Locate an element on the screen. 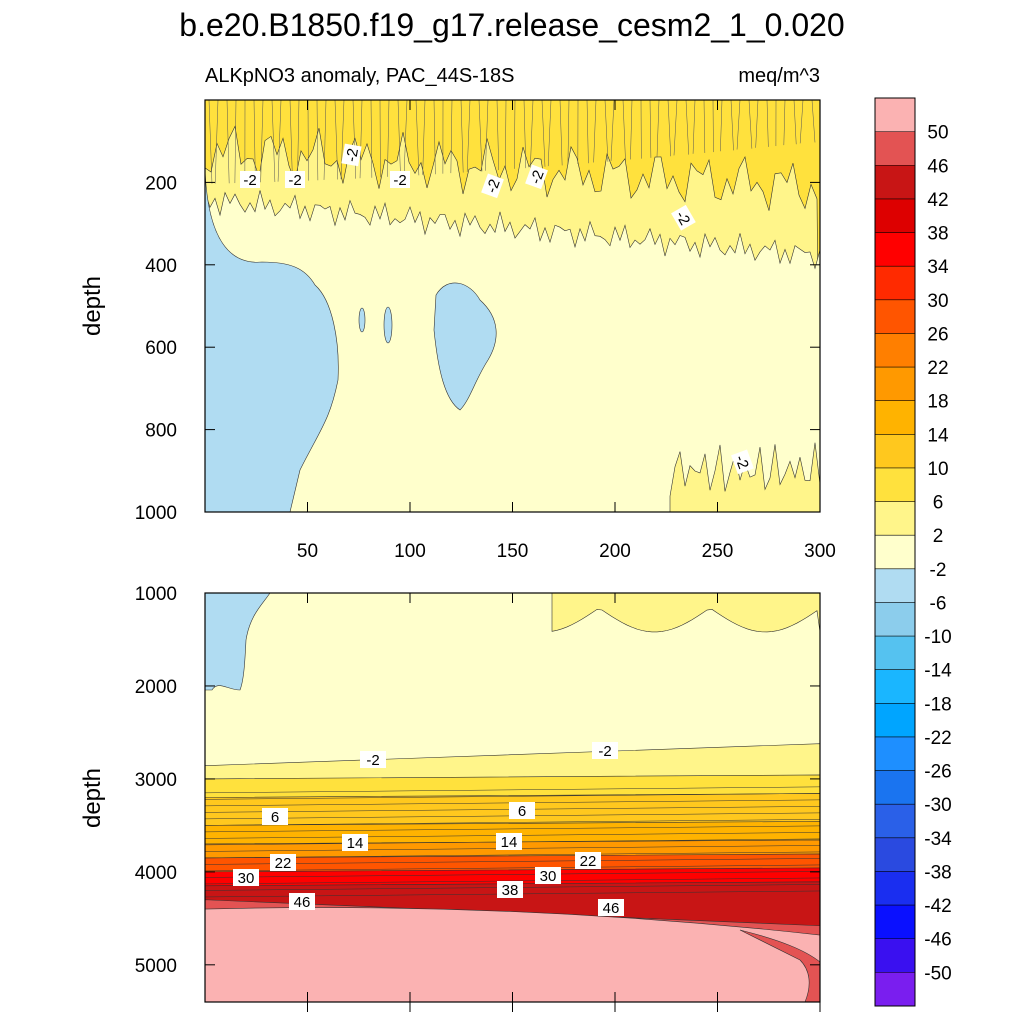  colorbar-label: -50 is located at coordinates (937, 973).